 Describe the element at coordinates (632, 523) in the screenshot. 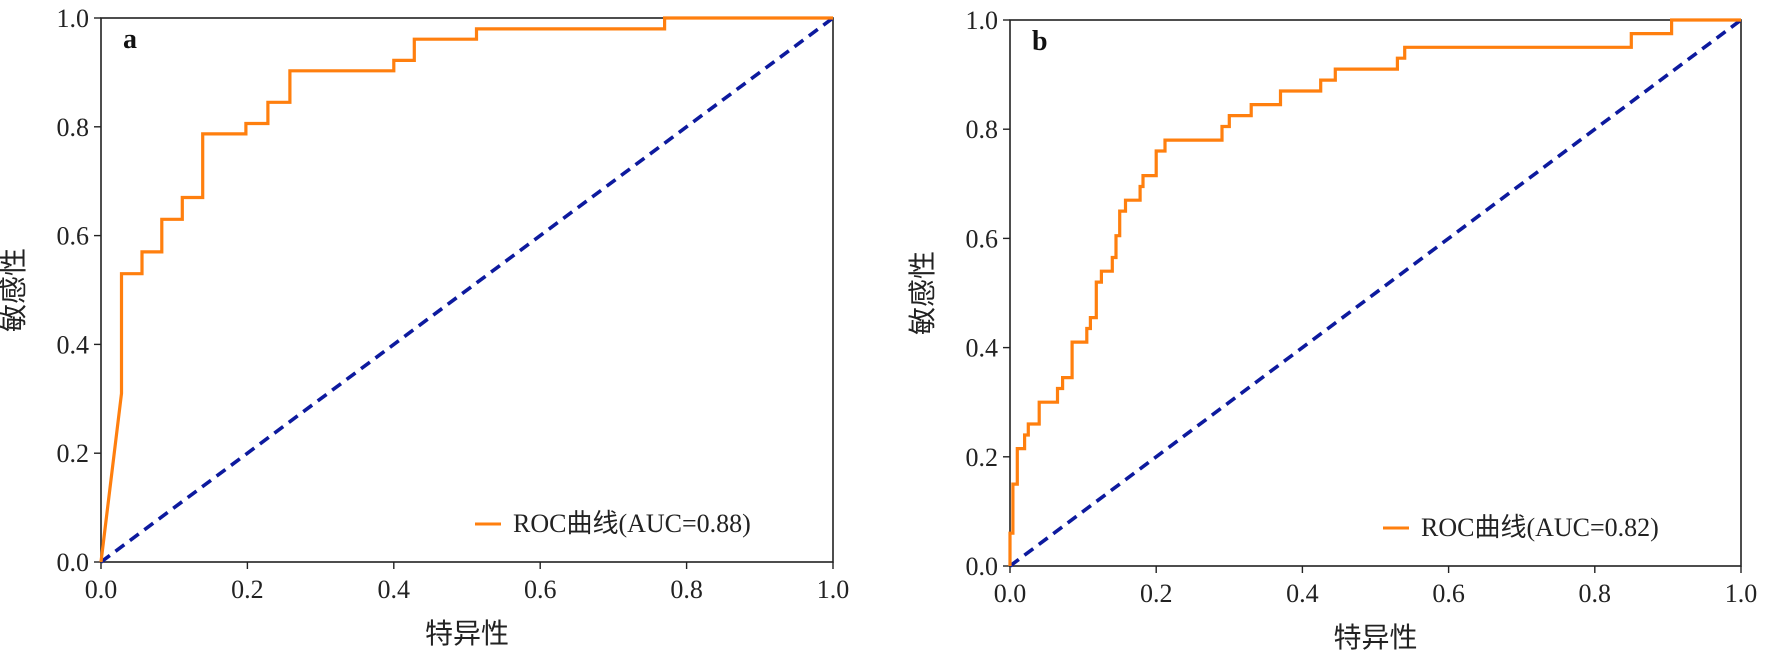

I see `legend-label: ROC曲线(AUC=0.88)` at that location.